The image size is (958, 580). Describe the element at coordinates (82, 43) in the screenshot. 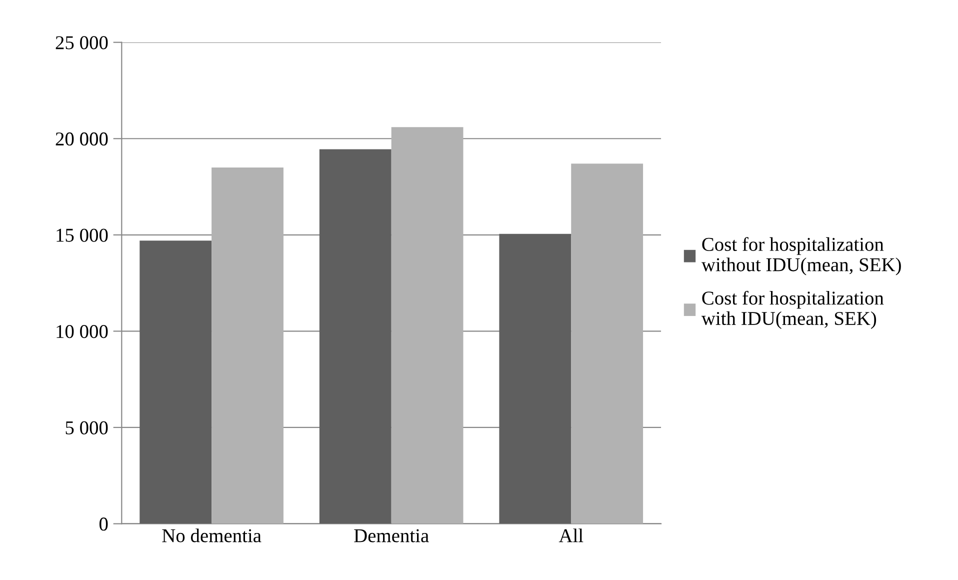

I see `y-tick-label: 25 000` at that location.